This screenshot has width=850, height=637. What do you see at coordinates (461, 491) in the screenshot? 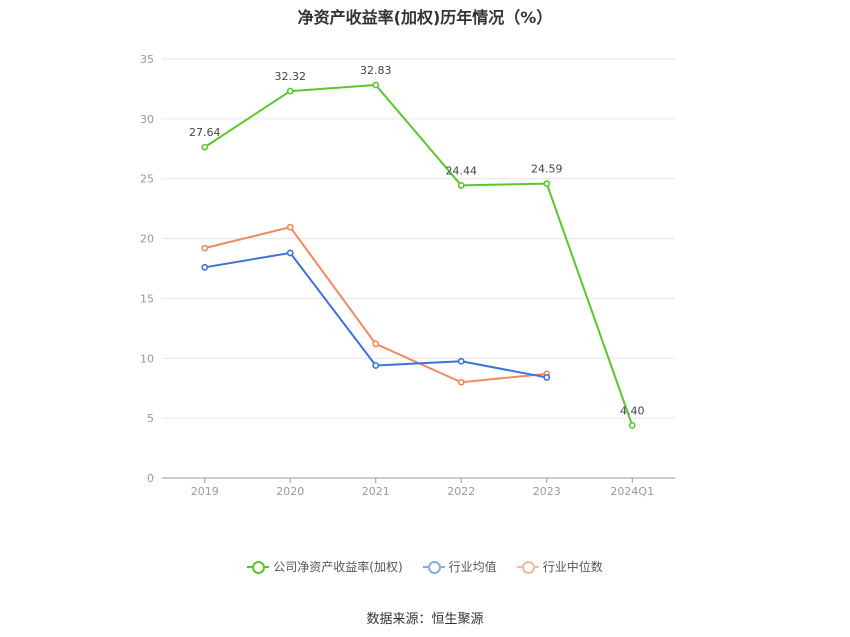
I see `x-tick-label: 2022` at bounding box center [461, 491].